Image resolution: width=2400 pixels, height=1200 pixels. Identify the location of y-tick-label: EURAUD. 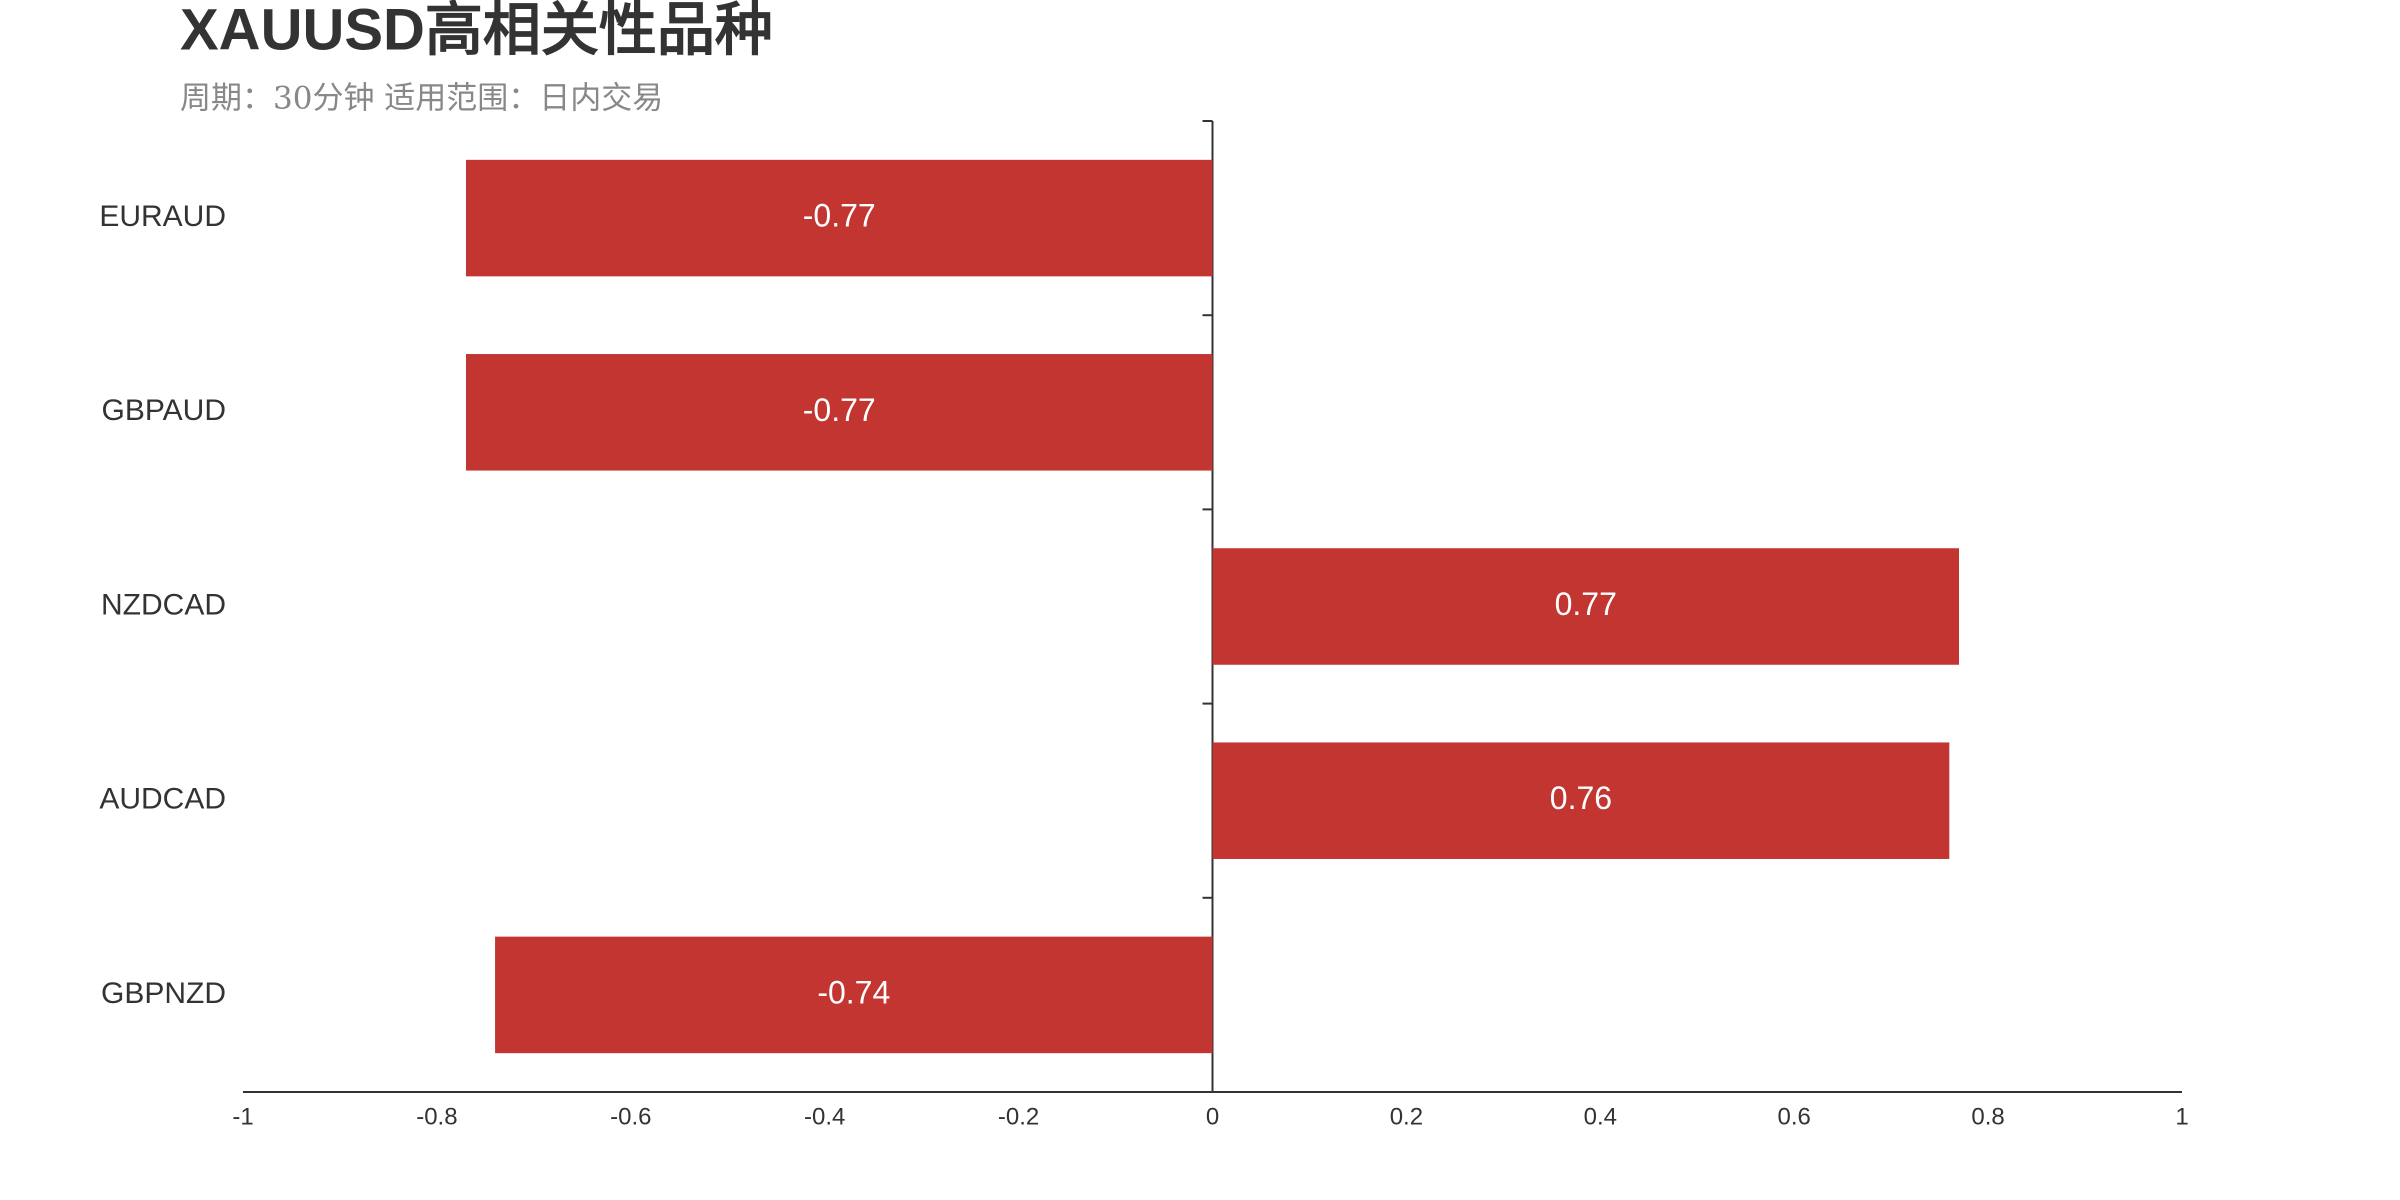
(162, 216).